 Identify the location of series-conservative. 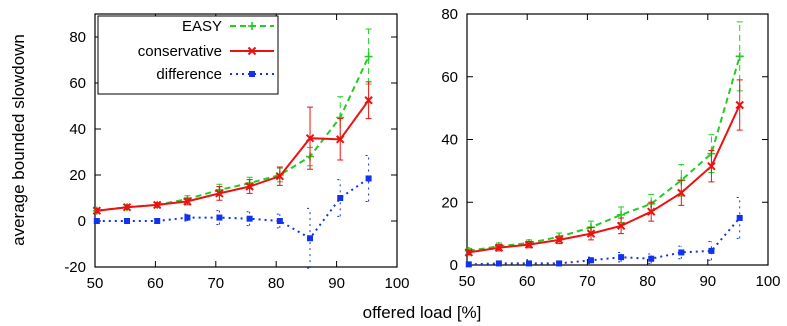
(232, 148).